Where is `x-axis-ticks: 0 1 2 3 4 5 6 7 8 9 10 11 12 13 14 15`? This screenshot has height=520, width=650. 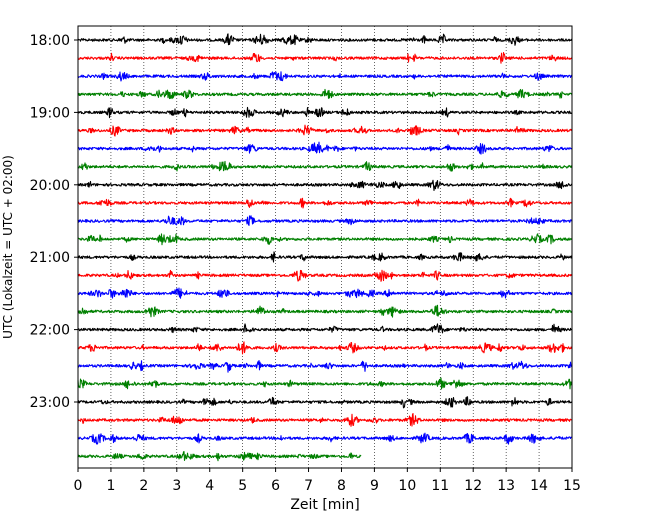 x-axis-ticks: 0 1 2 3 4 5 6 7 8 9 10 11 12 13 14 15 is located at coordinates (327, 481).